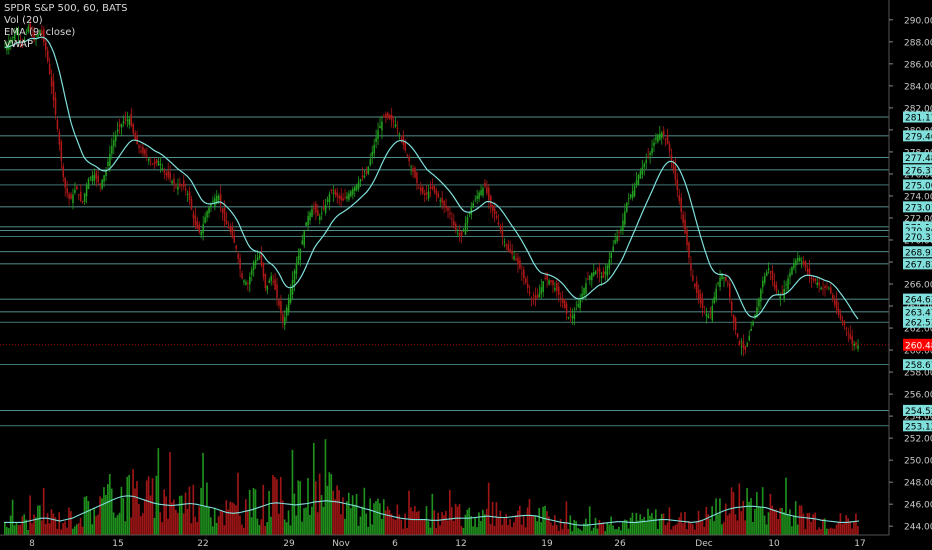 The image size is (932, 550). I want to click on symbol-title: SPDR S&P 500, 60, BATS, so click(66, 8).